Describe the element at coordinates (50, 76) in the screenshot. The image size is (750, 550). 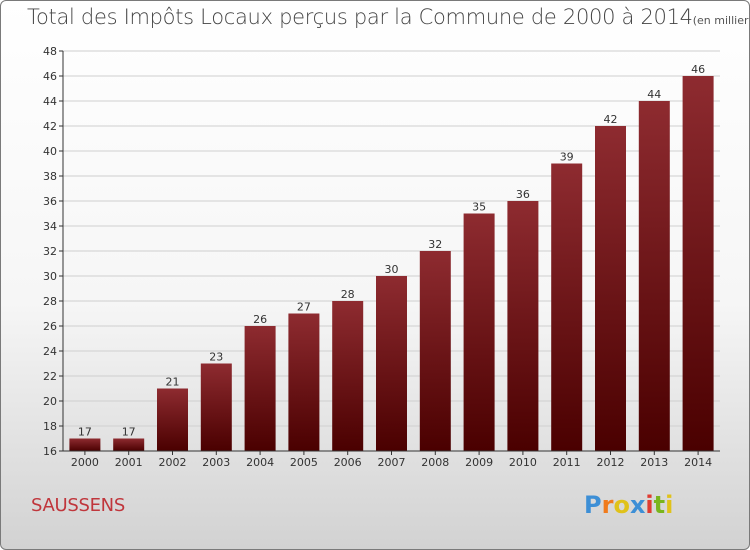
I see `y-tick-label: 46` at that location.